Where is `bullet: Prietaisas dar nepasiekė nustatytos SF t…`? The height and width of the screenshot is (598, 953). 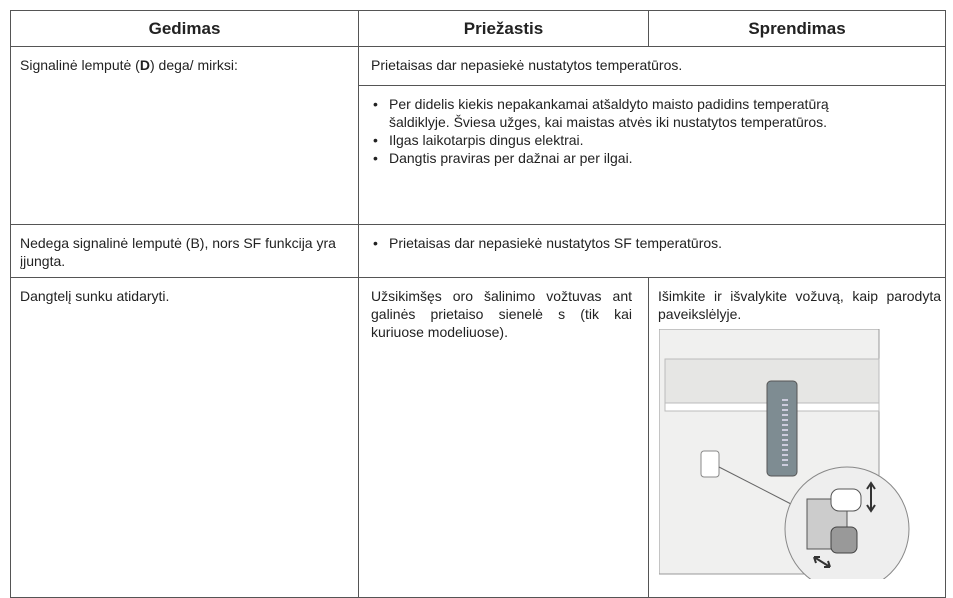 bullet: Prietaisas dar nepasiekė nustatytos SF t… is located at coordinates (624, 243).